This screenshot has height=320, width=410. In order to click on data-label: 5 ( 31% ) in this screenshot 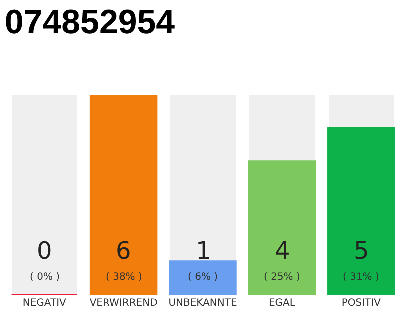, I will do `click(361, 260)`.